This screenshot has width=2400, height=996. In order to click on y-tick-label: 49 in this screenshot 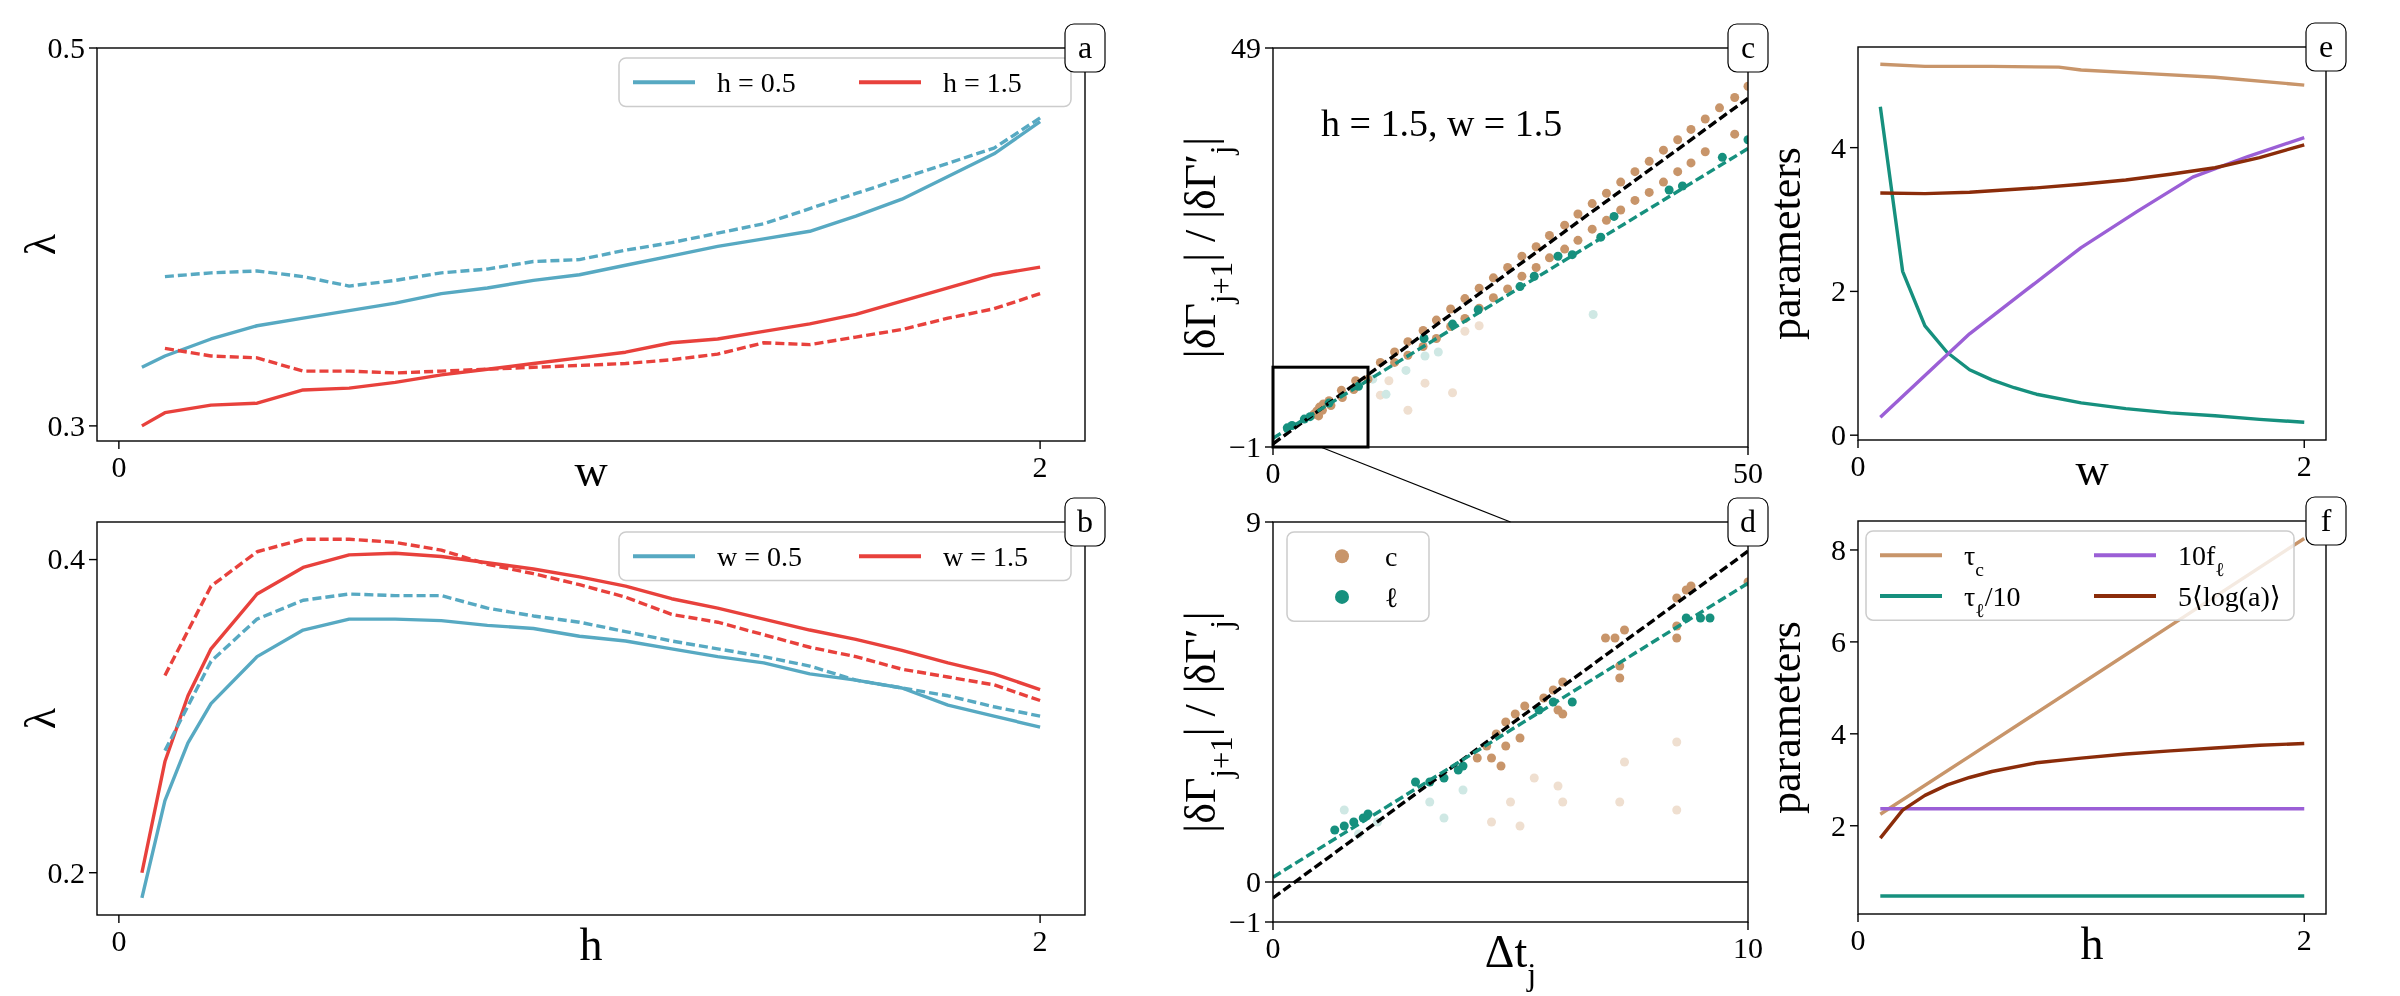, I will do `click(1246, 47)`.